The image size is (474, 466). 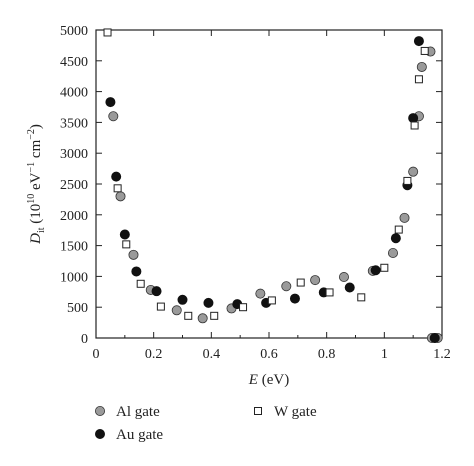 What do you see at coordinates (327, 354) in the screenshot?
I see `x-tick-label: 0.8` at bounding box center [327, 354].